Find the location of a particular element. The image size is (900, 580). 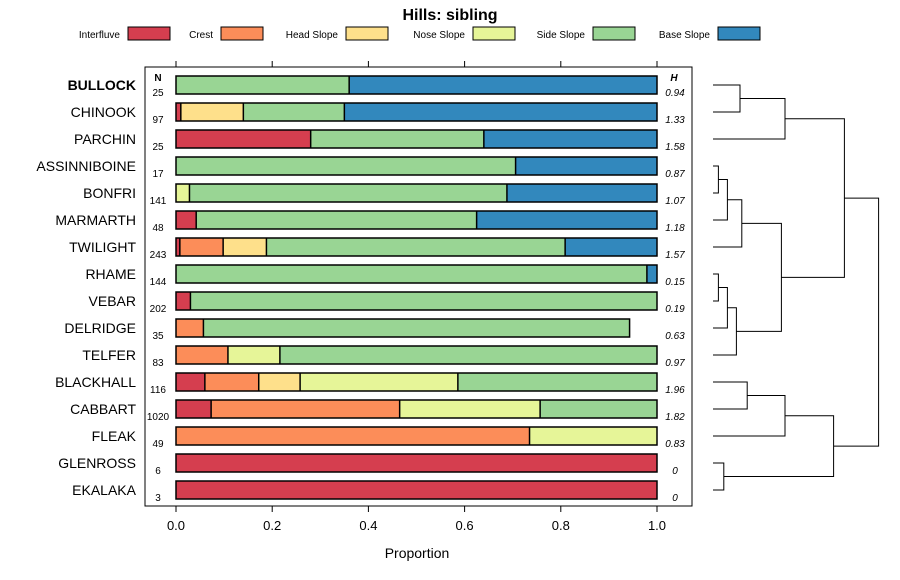

row-vebar: VEBAR 202 0.19 is located at coordinates (387, 303).